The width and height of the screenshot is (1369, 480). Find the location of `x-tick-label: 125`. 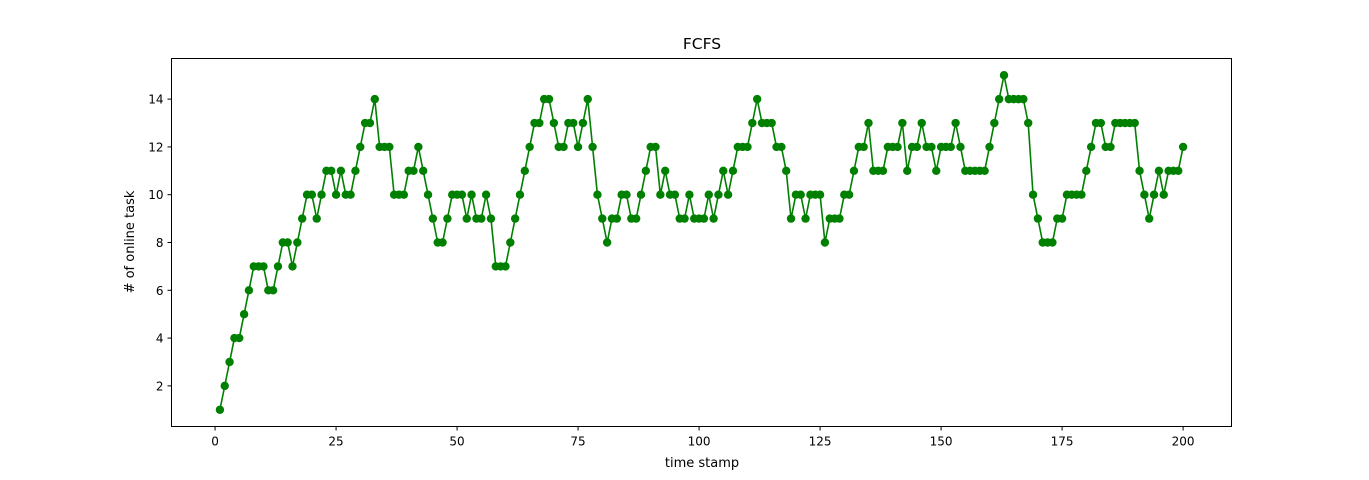

x-tick-label: 125 is located at coordinates (820, 442).